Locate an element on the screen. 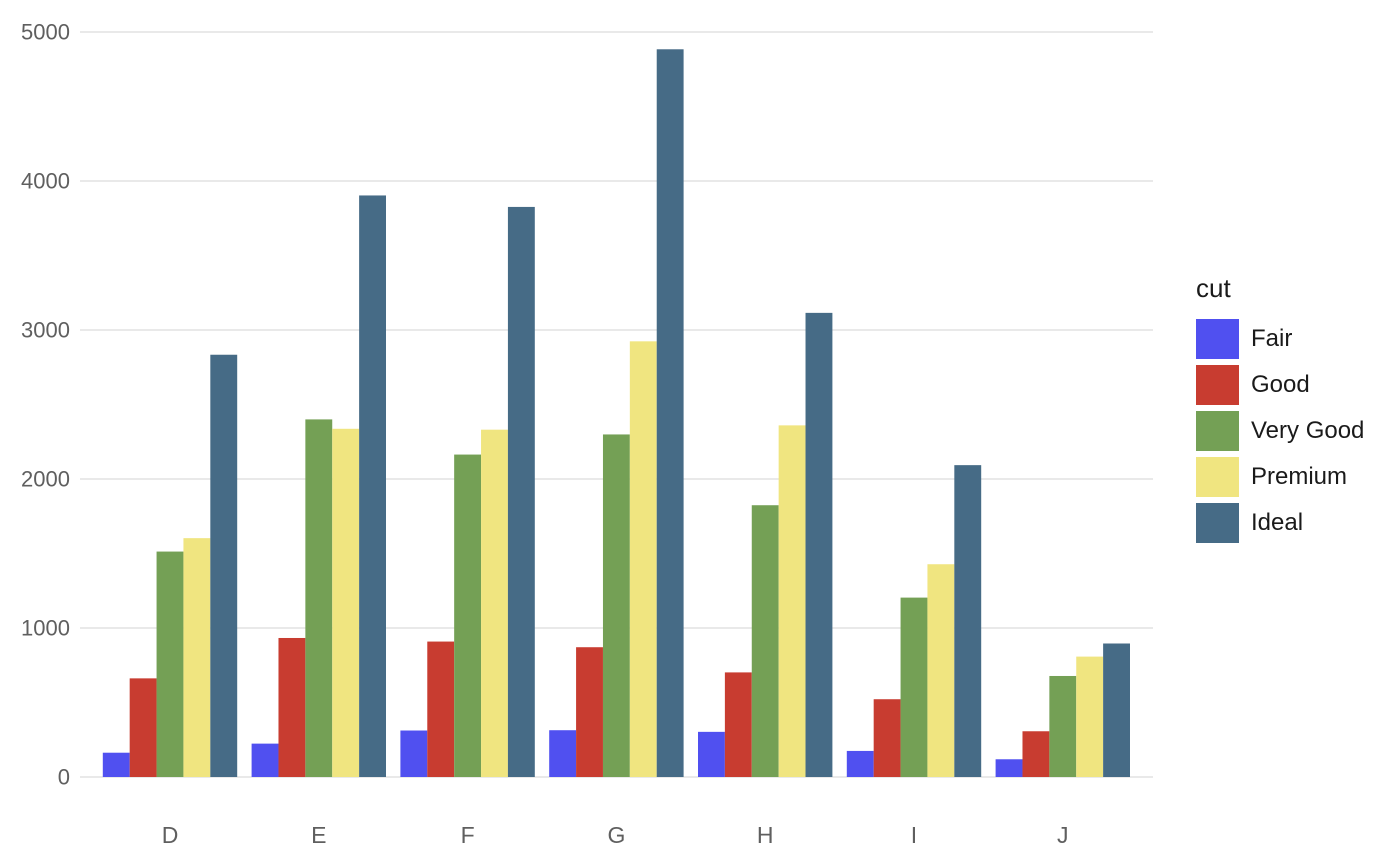 This screenshot has width=1400, height=866. legend-title: cut is located at coordinates (1213, 288).